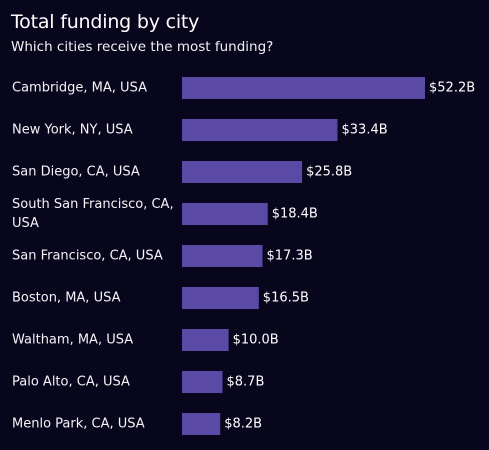 The height and width of the screenshot is (450, 489). Describe the element at coordinates (290, 256) in the screenshot. I see `value-label-4: $17.3B` at that location.